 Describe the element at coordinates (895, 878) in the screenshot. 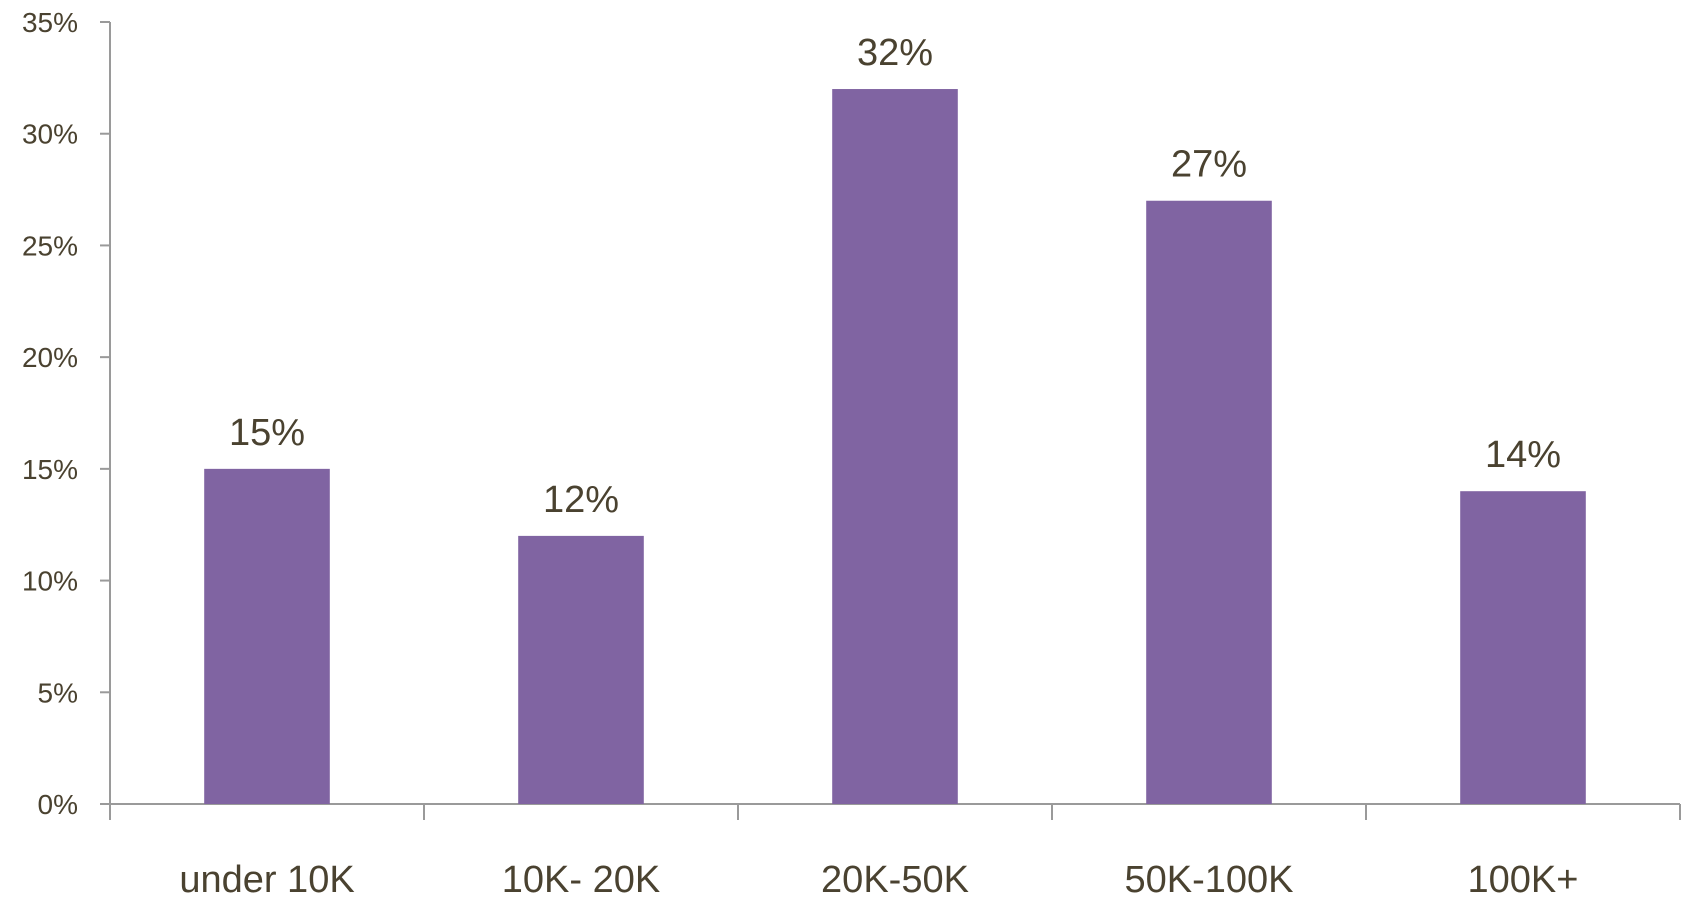

I see `x-tick-label: 20K-50K` at that location.